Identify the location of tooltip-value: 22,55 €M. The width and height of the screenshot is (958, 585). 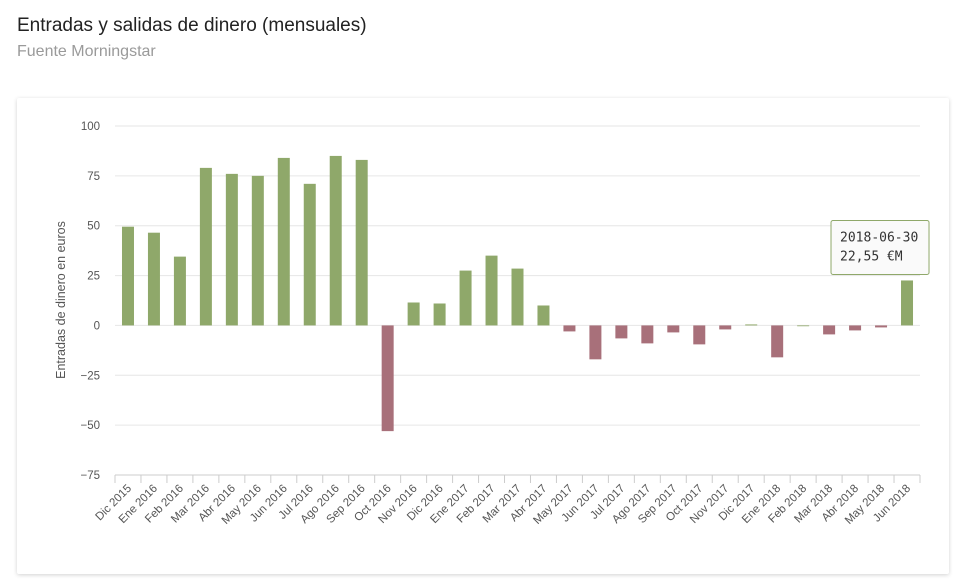
(871, 256).